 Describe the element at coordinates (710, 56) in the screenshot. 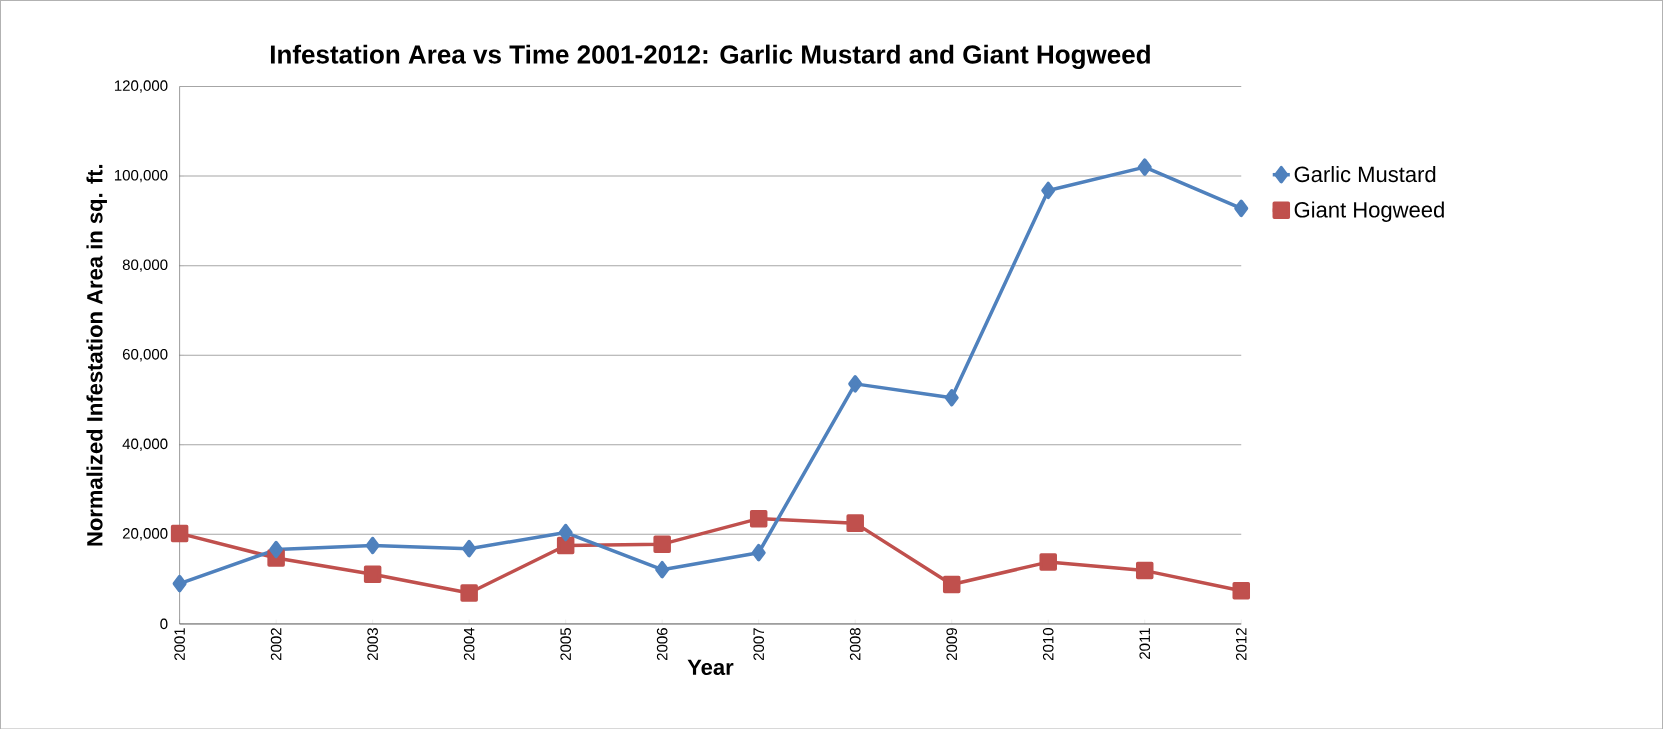

I see `chart-title: Infestation Area vs Time 2001-2012: Garlic Mustard and Giant Hogweed` at that location.